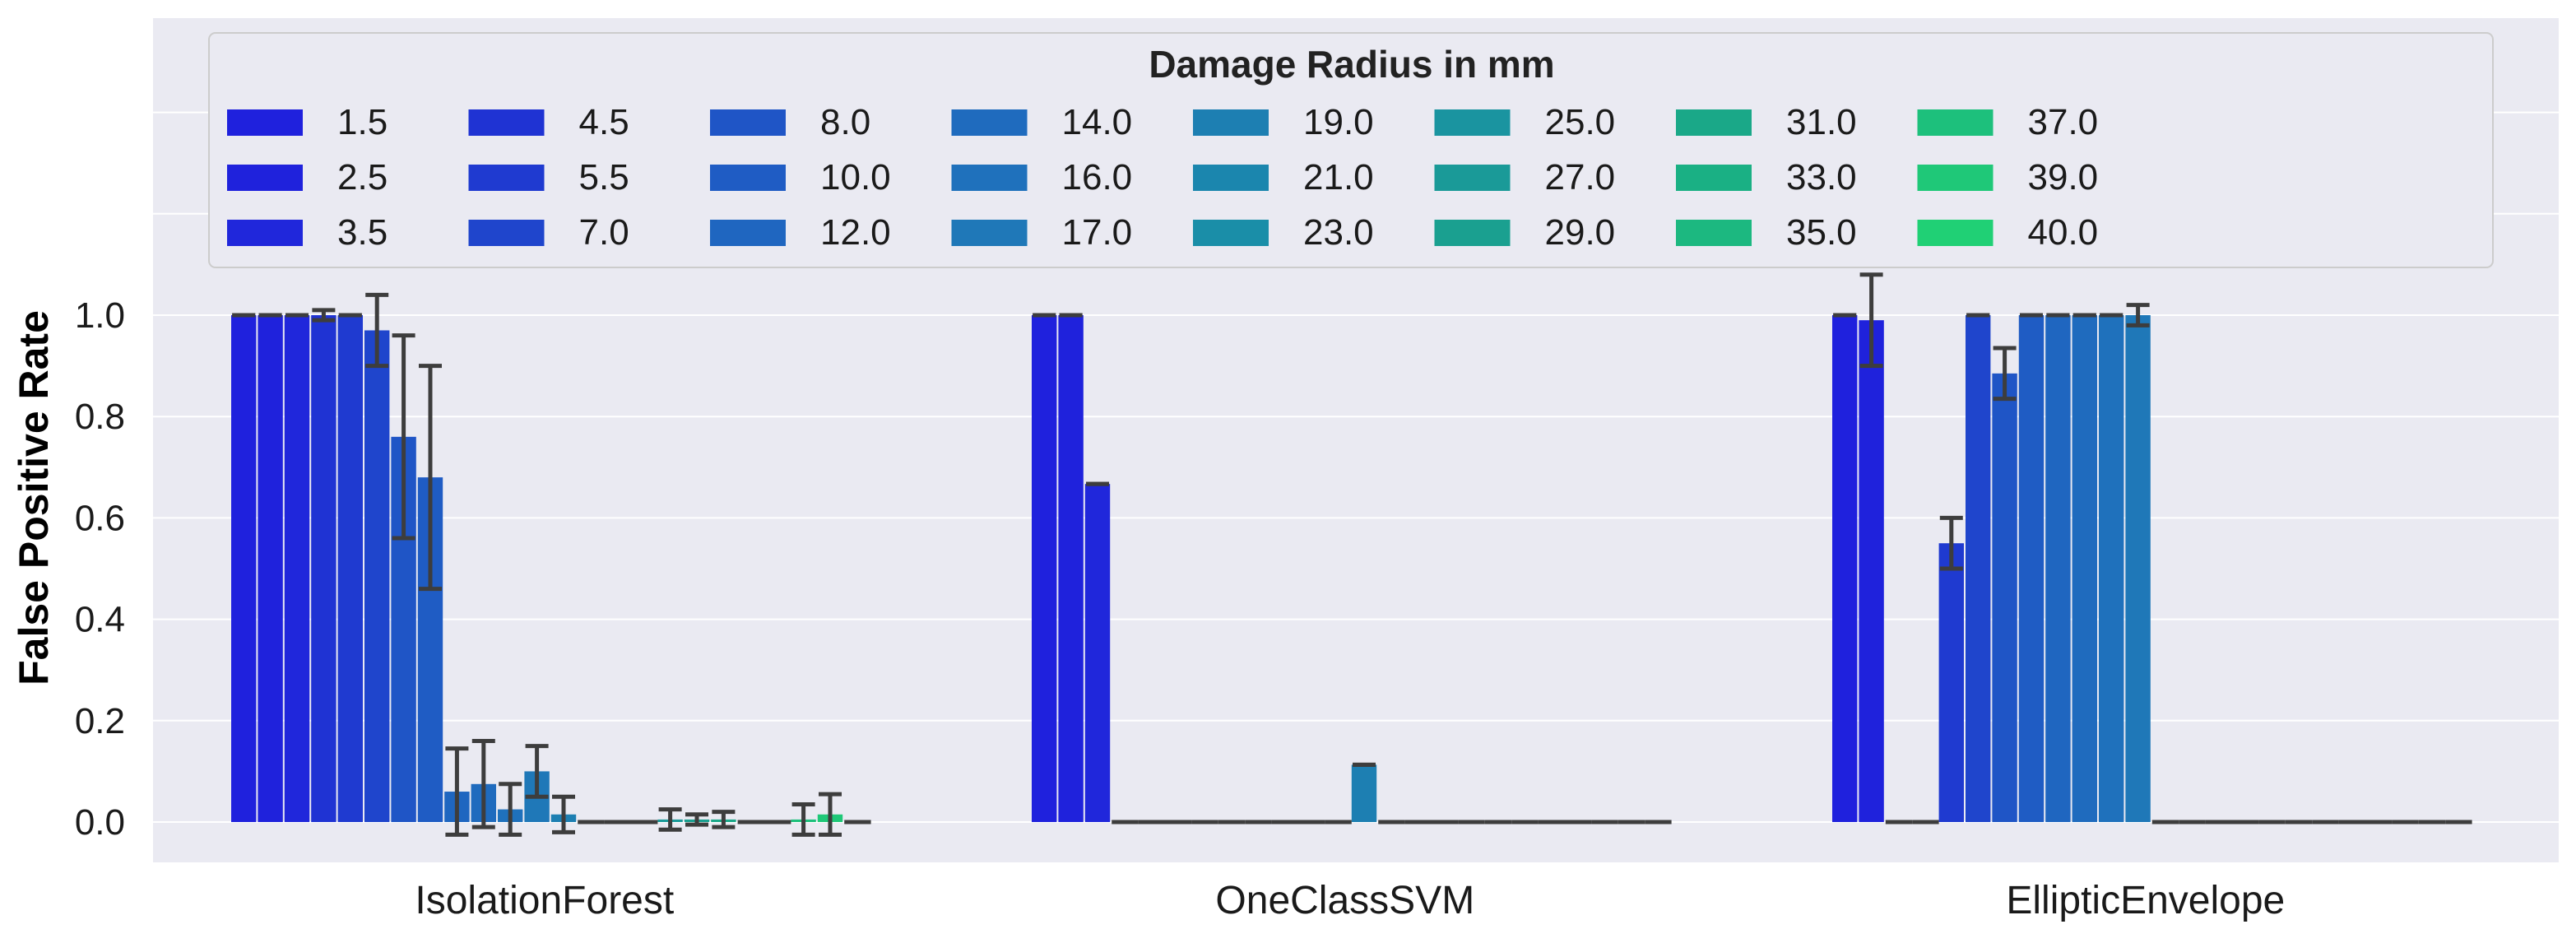 Image resolution: width=2576 pixels, height=943 pixels. Describe the element at coordinates (1097, 122) in the screenshot. I see `legend-label: 14.0` at that location.